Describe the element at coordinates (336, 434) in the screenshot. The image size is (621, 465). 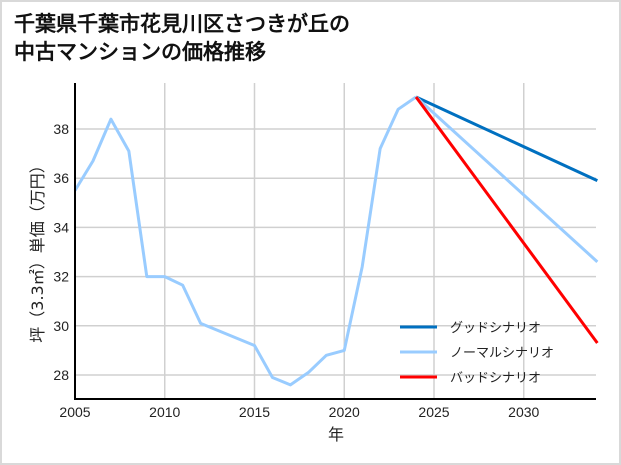
I see `x-axis-label: 年` at that location.